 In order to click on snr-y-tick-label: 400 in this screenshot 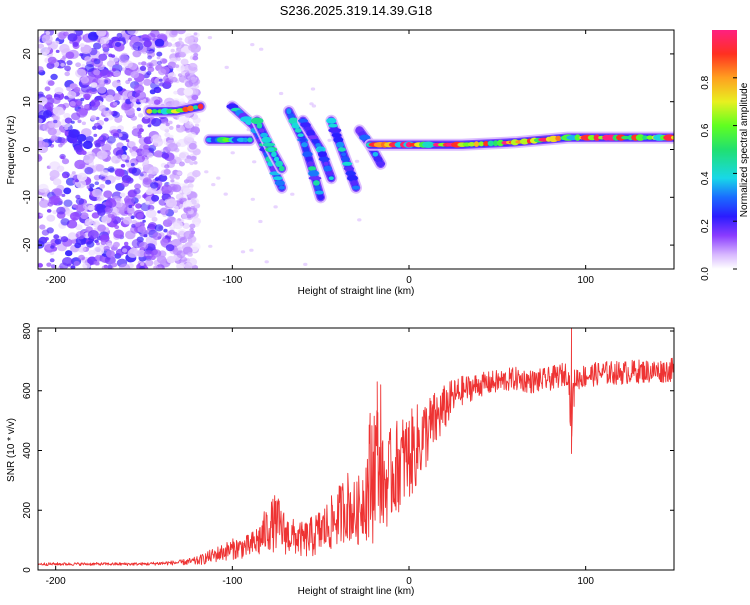, I will do `click(27, 450)`.